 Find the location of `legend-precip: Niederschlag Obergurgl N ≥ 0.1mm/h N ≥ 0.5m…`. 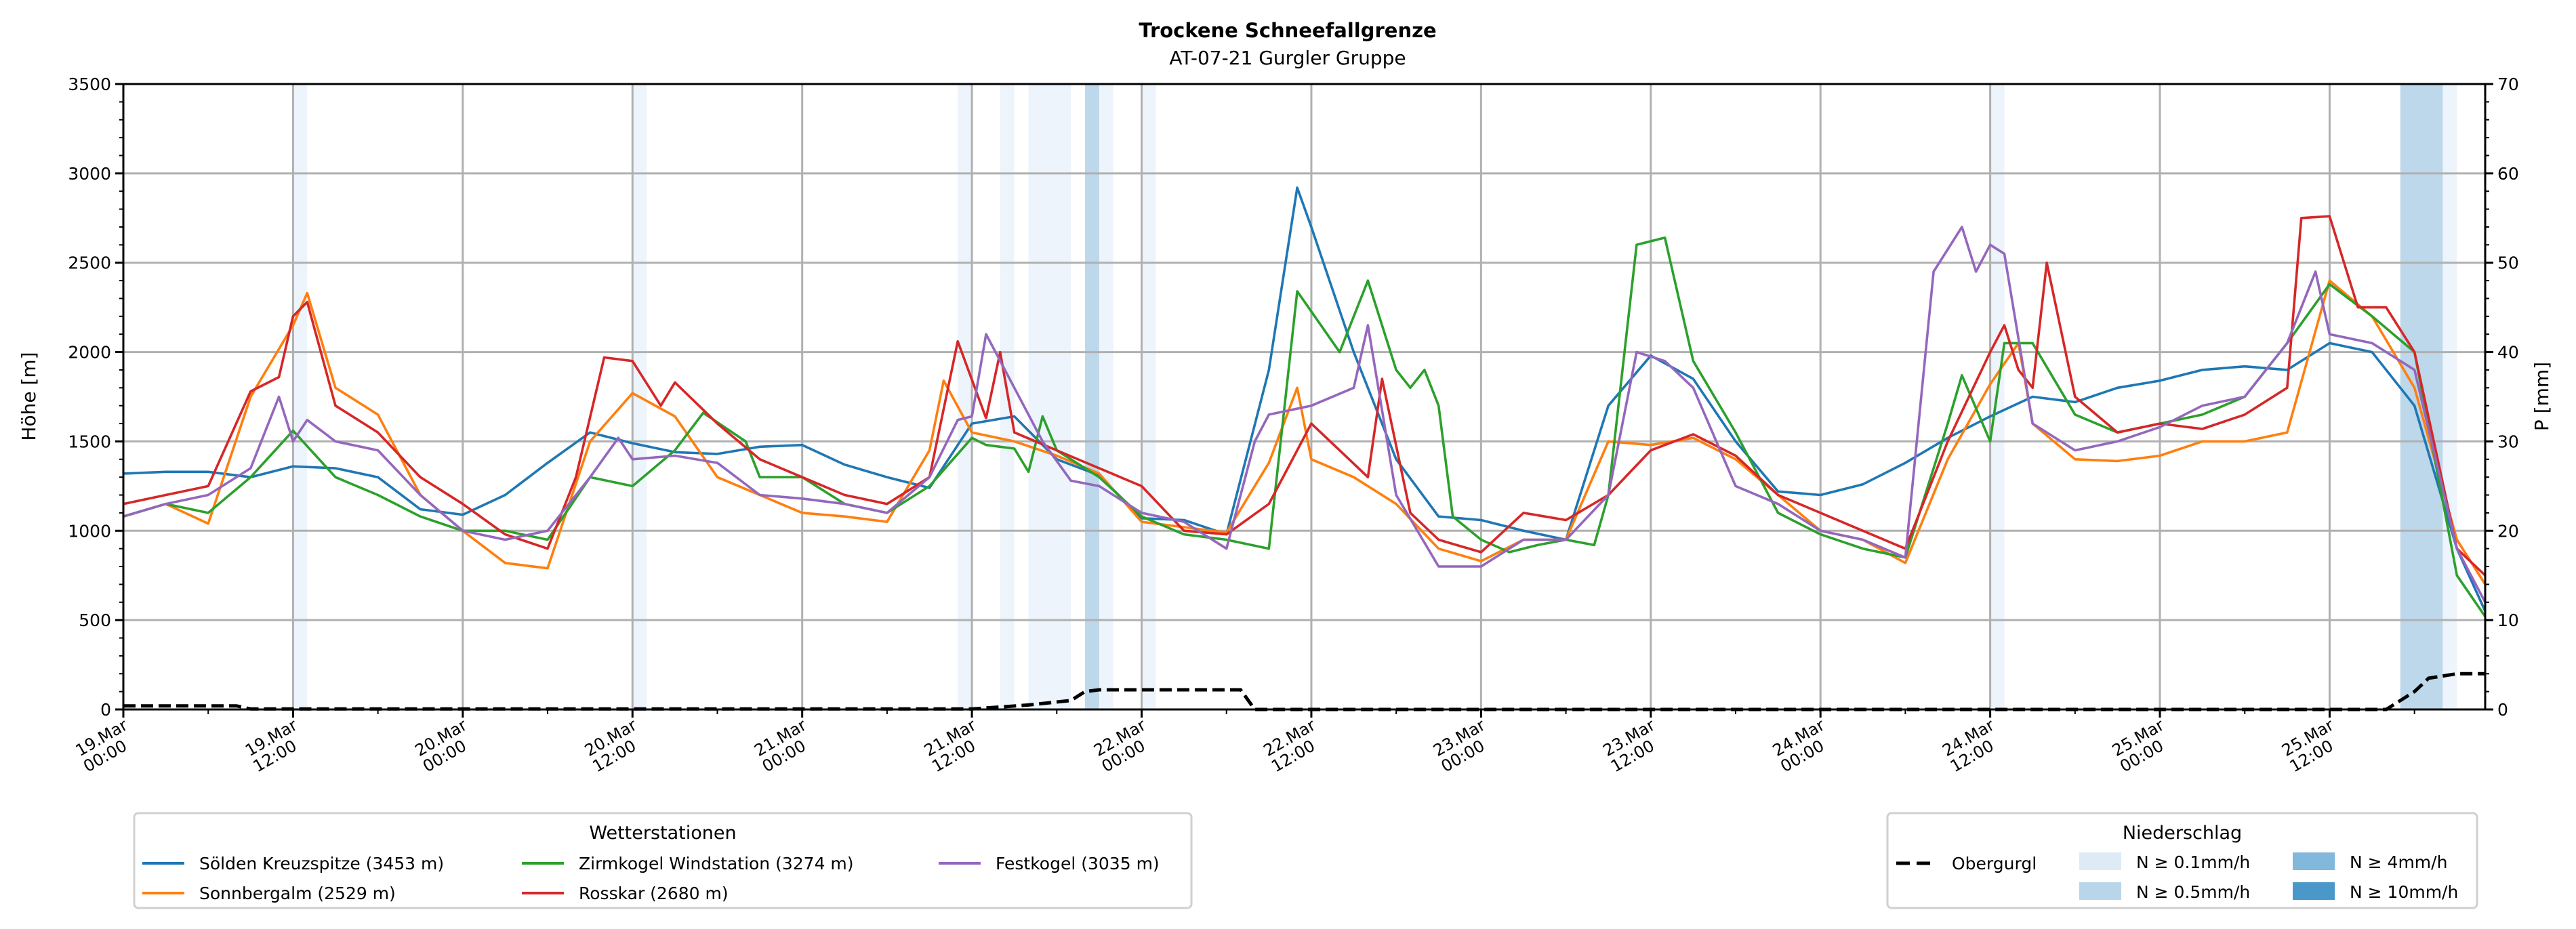

legend-precip: Niederschlag Obergurgl N ≥ 0.1mm/h N ≥ 0.5m… is located at coordinates (2182, 860).